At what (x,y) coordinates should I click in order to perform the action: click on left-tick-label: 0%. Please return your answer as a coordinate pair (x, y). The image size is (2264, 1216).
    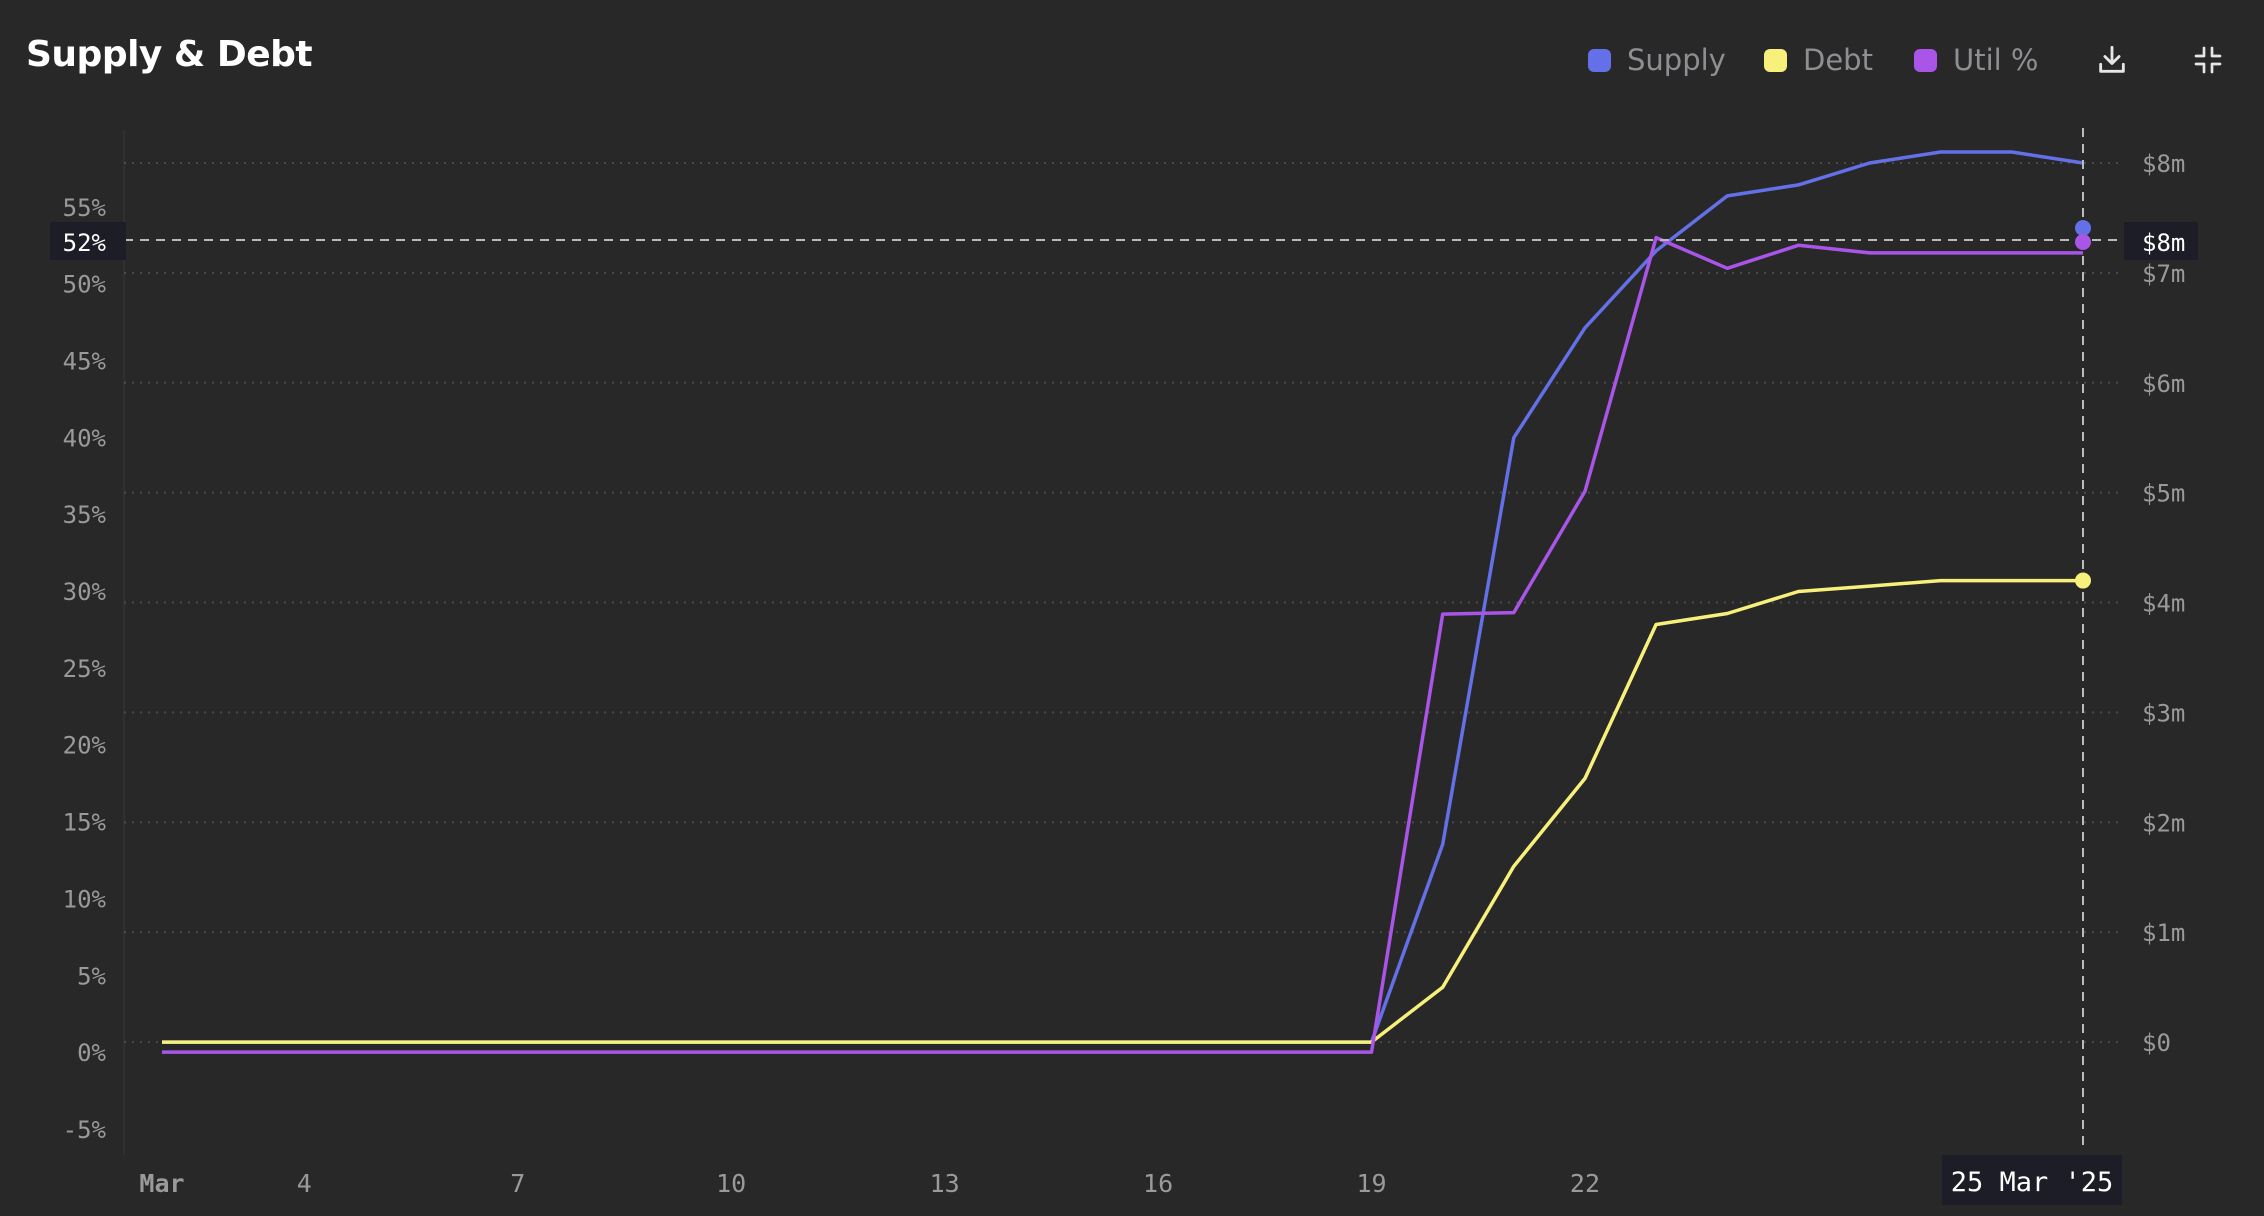
    Looking at the image, I should click on (91, 1053).